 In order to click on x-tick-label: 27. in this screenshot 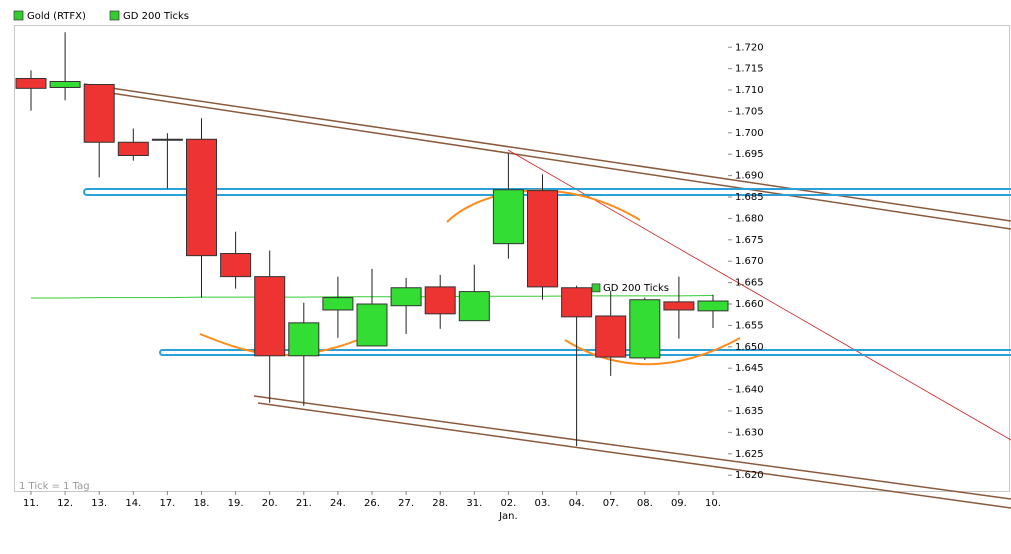, I will do `click(406, 503)`.